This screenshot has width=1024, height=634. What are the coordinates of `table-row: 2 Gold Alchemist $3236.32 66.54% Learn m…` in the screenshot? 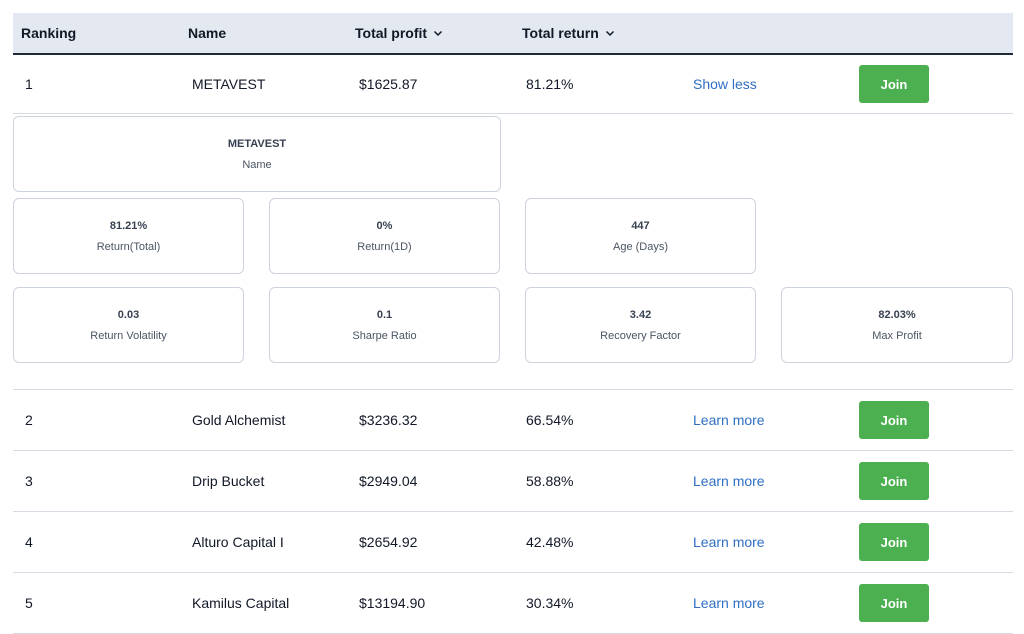 It's located at (513, 420).